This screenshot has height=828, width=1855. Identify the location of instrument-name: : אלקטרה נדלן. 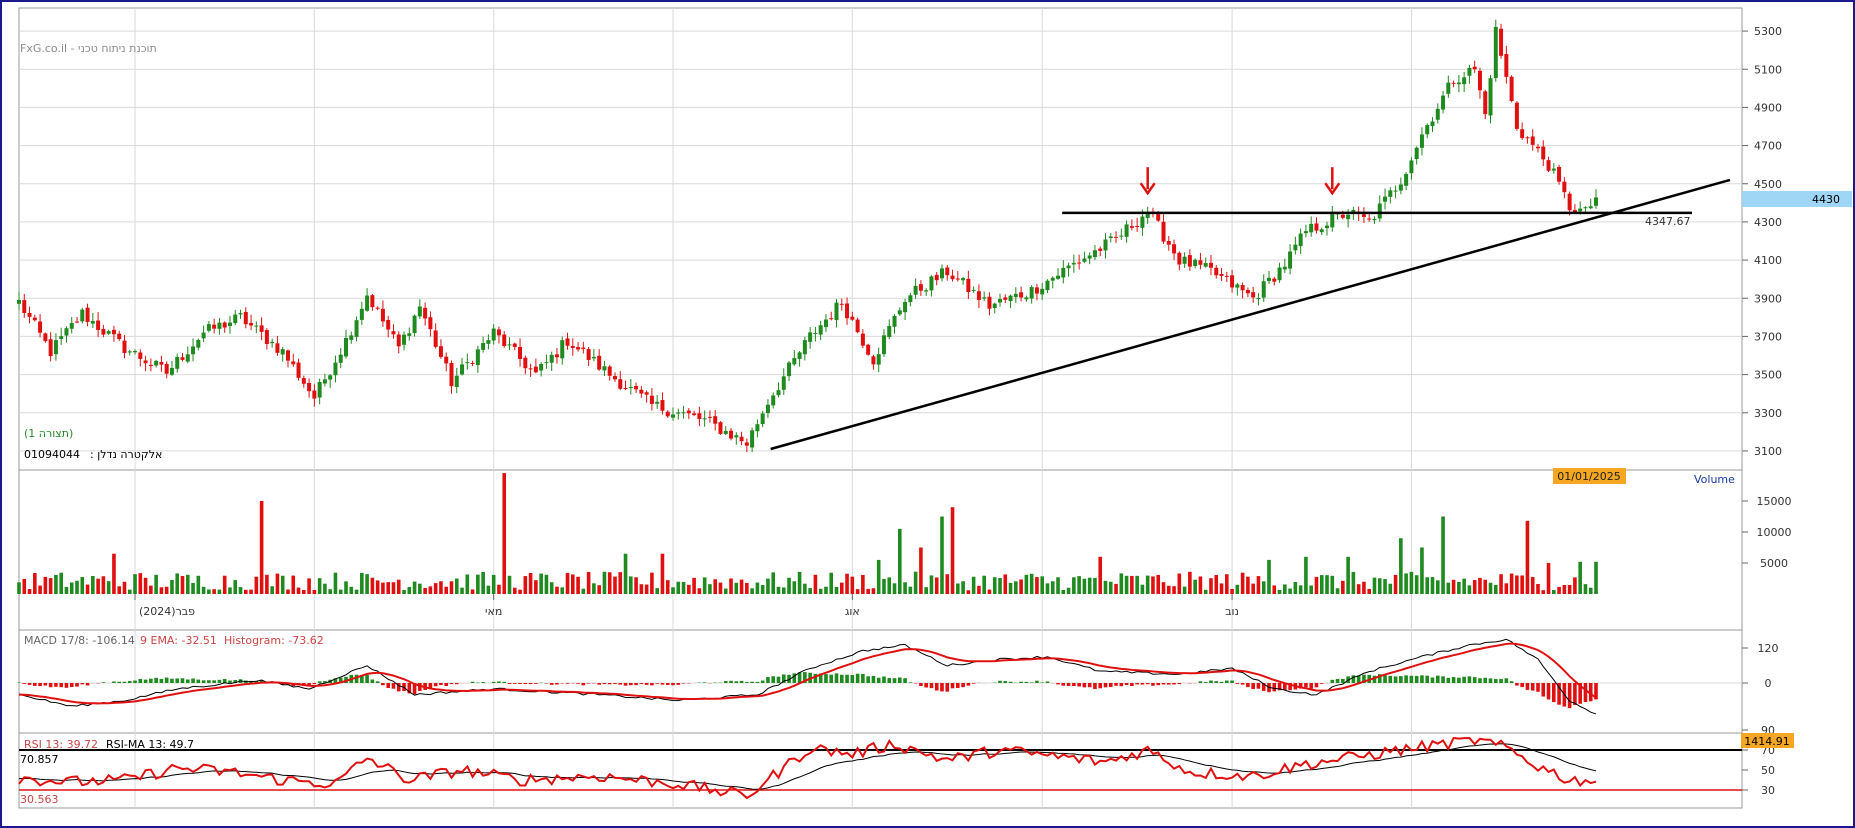
(126, 454).